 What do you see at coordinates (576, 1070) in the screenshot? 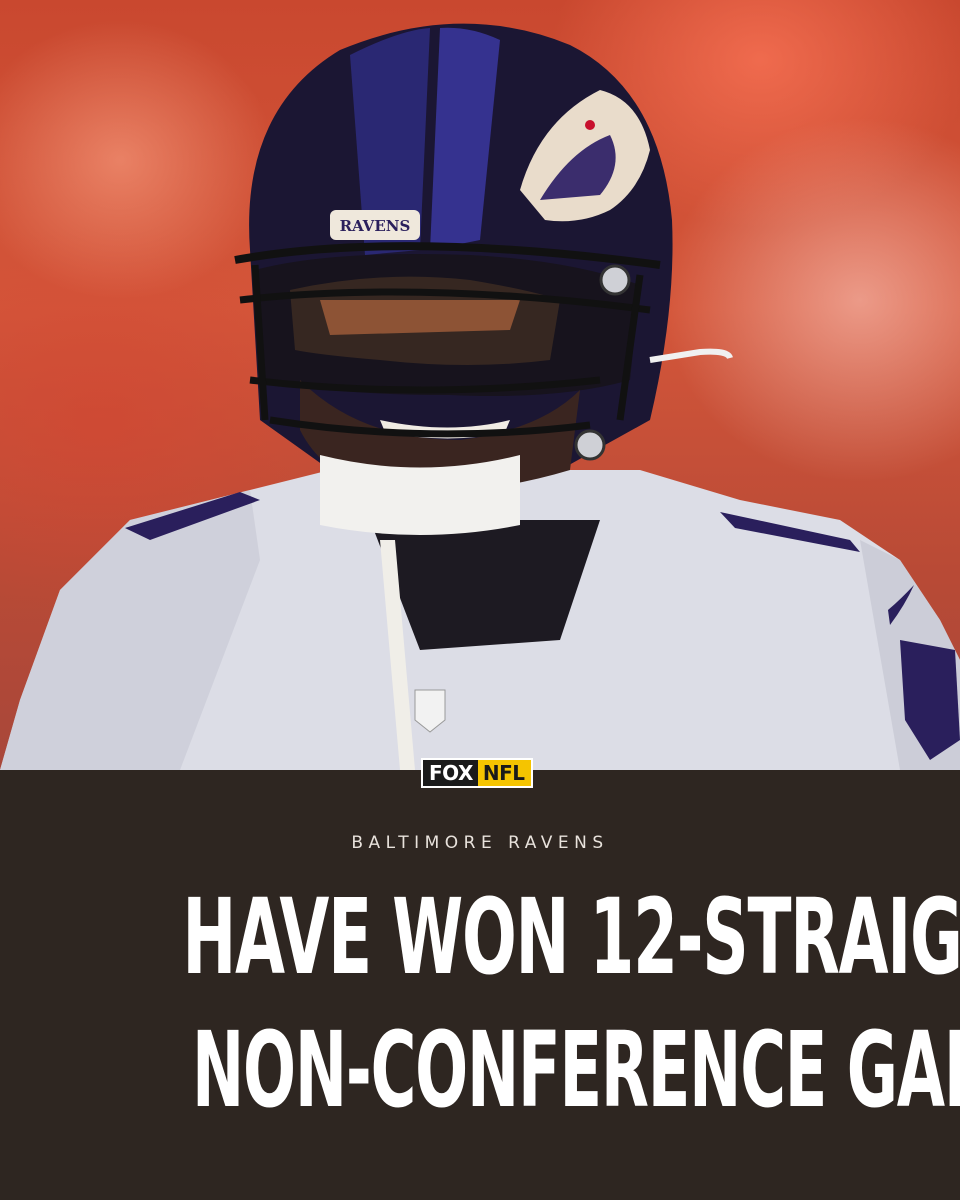
I see `headline-line-2: NON-CONFERENCE GAMES` at bounding box center [576, 1070].